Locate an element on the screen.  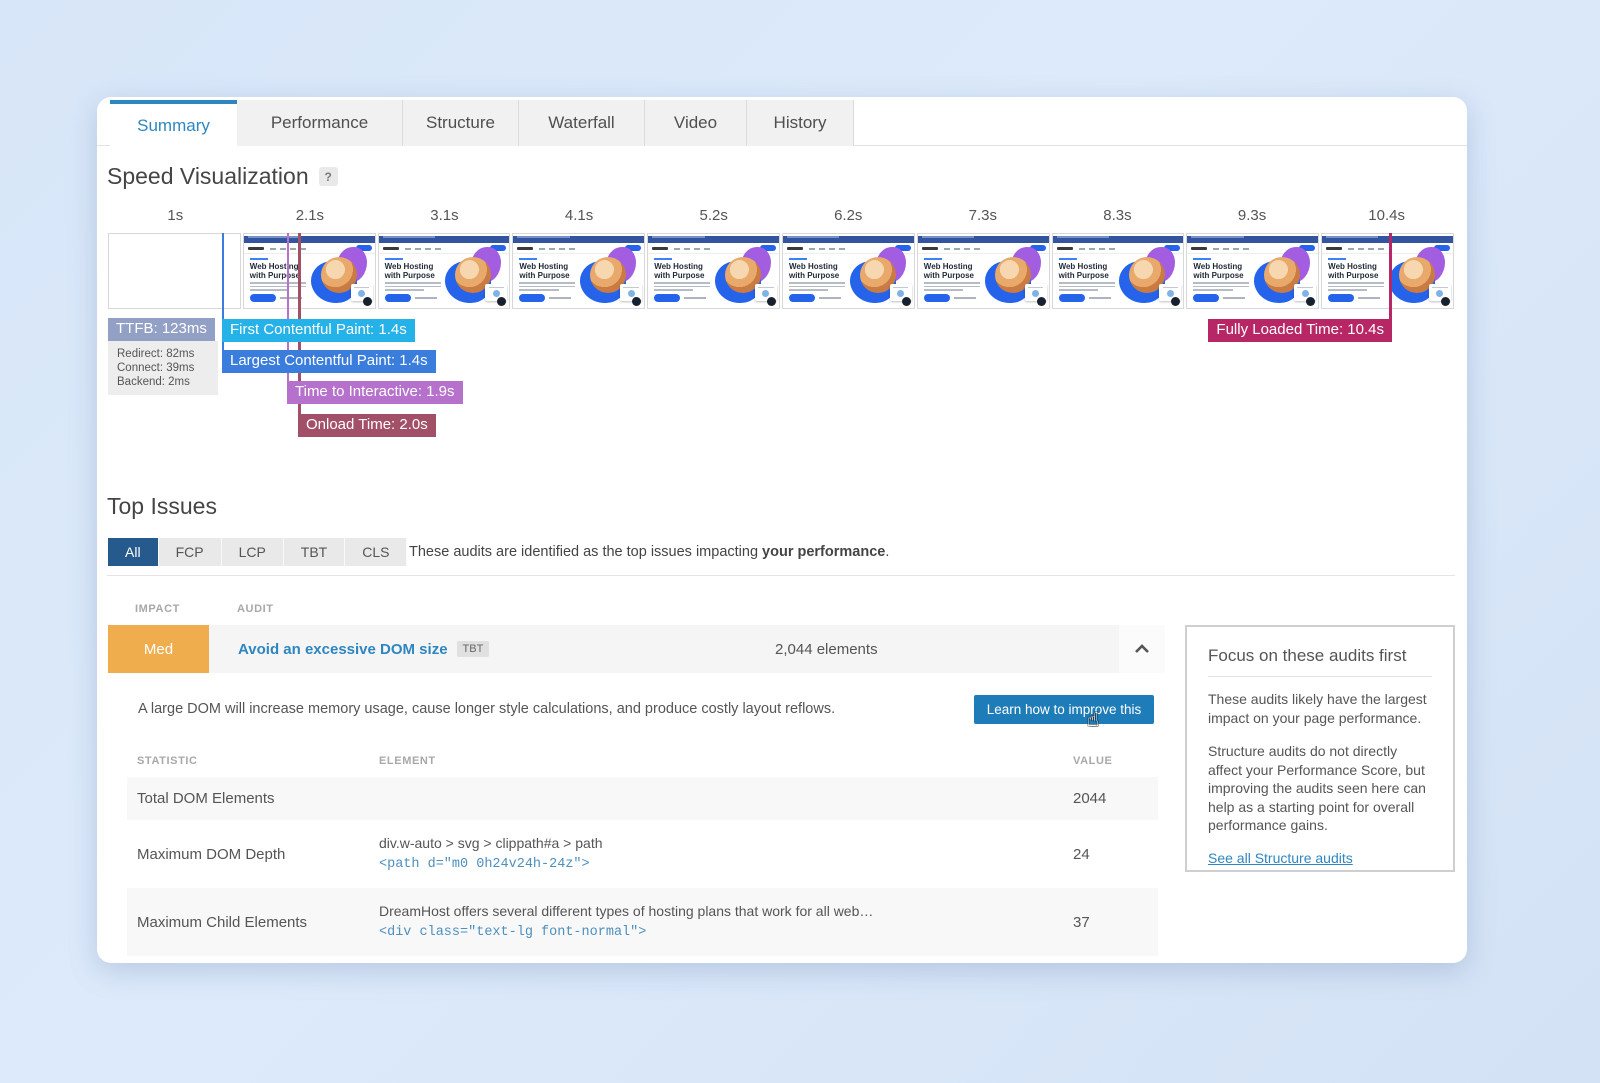
tab-waterfall: Waterfall is located at coordinates (582, 123).